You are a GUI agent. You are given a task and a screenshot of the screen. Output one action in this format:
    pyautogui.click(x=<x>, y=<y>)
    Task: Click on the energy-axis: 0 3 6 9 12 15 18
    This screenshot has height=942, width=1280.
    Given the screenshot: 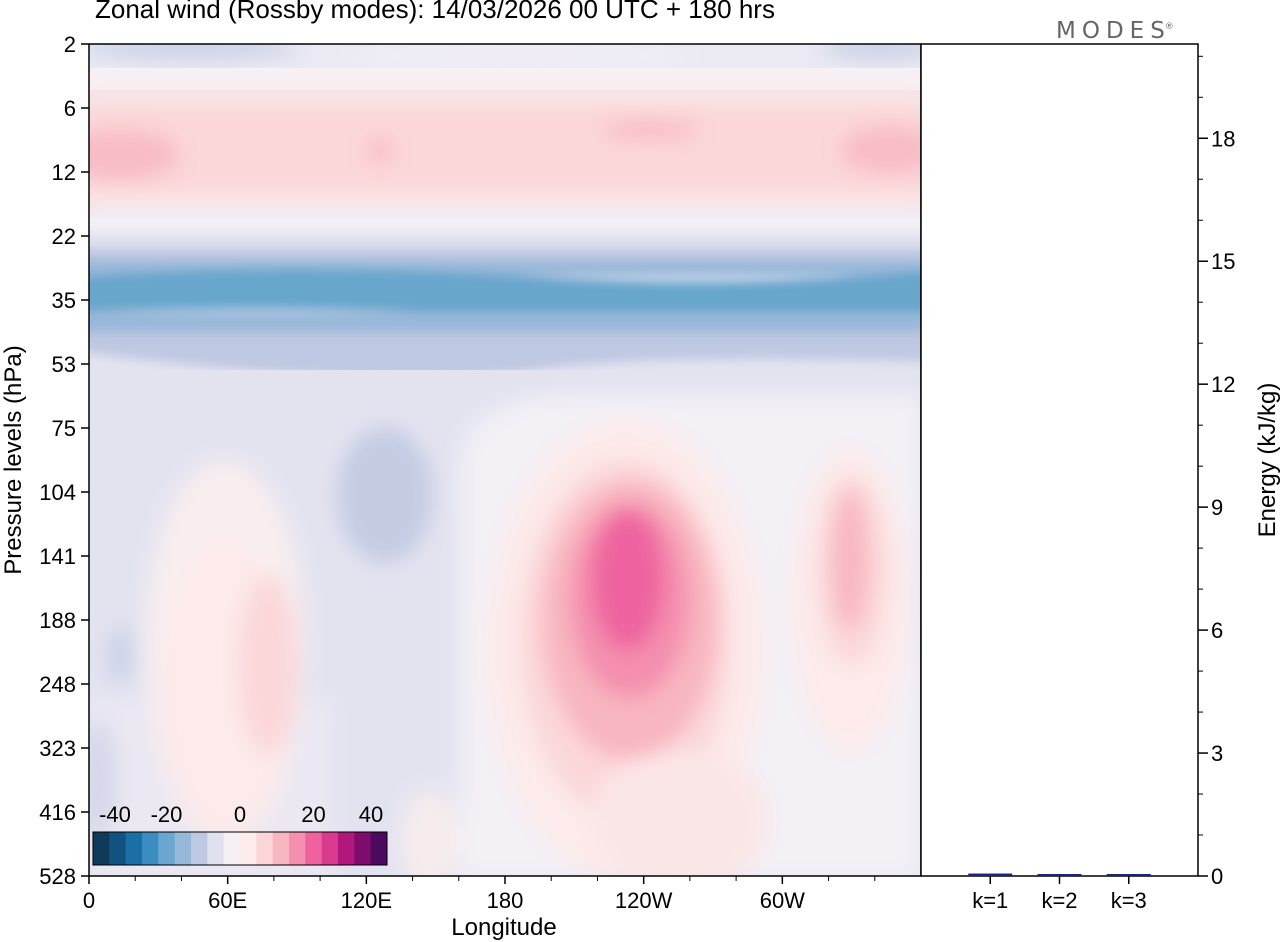 What is the action you would take?
    pyautogui.click(x=1216, y=472)
    